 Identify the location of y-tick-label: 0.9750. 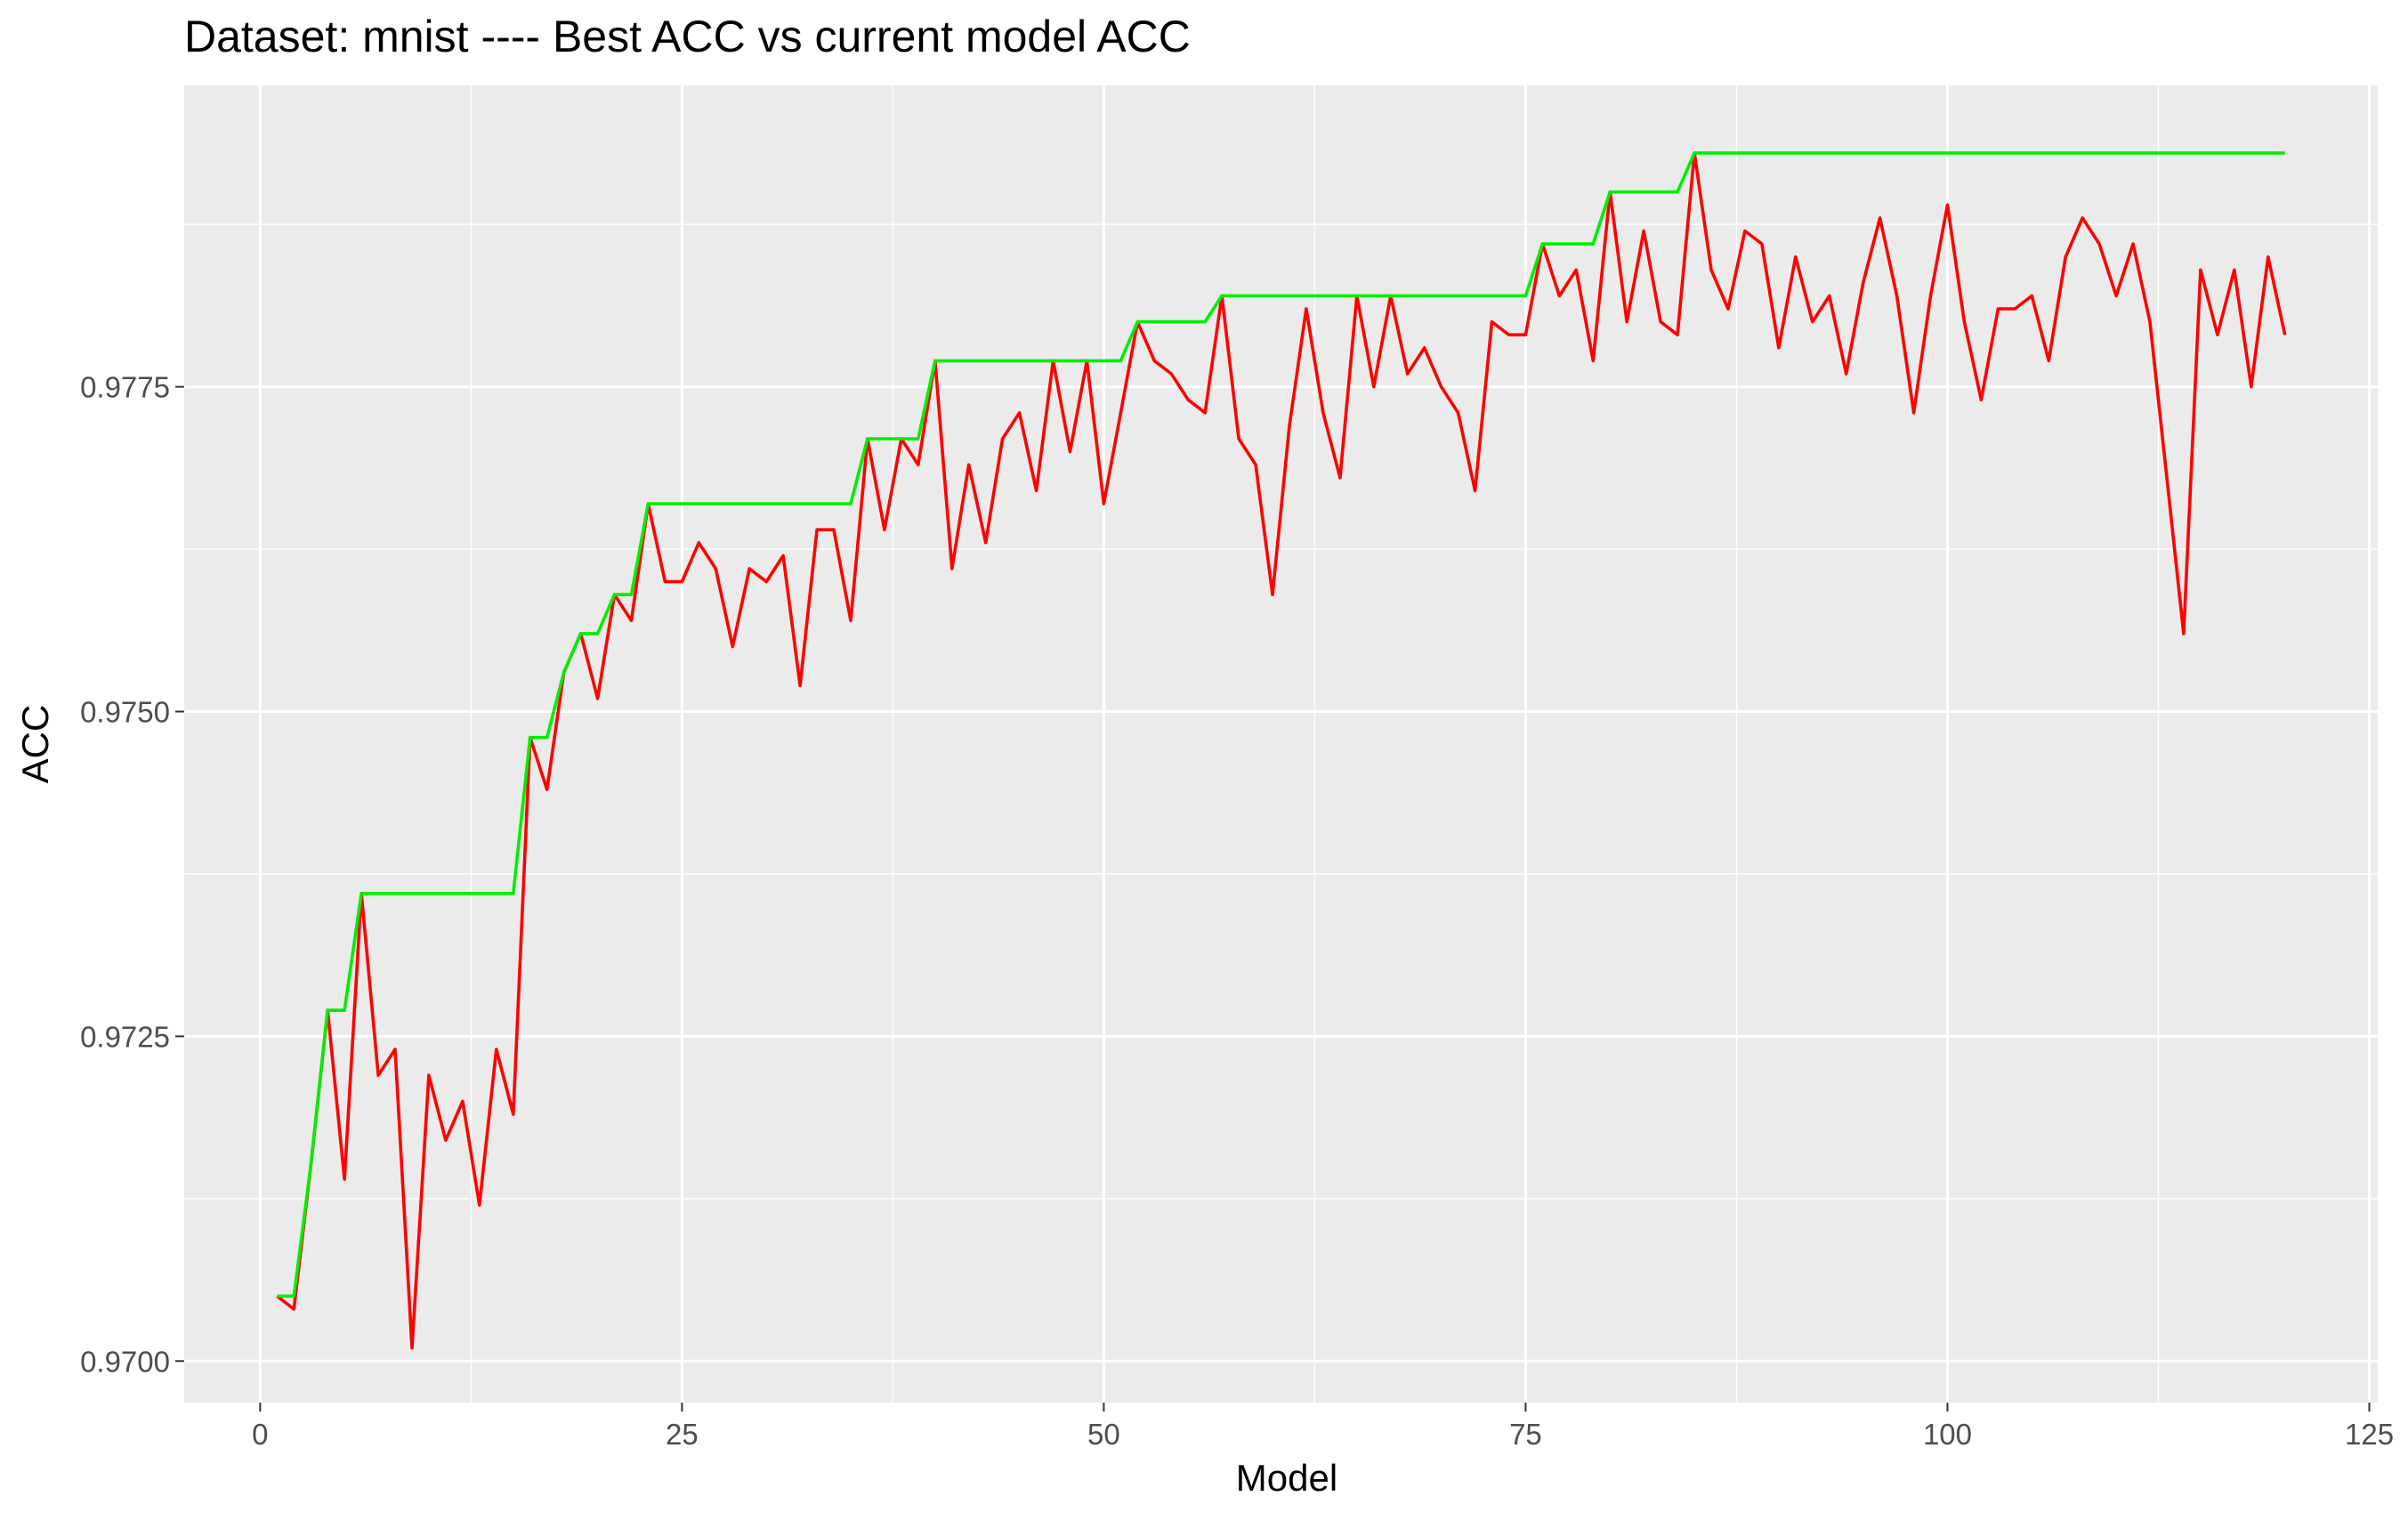
(125, 712).